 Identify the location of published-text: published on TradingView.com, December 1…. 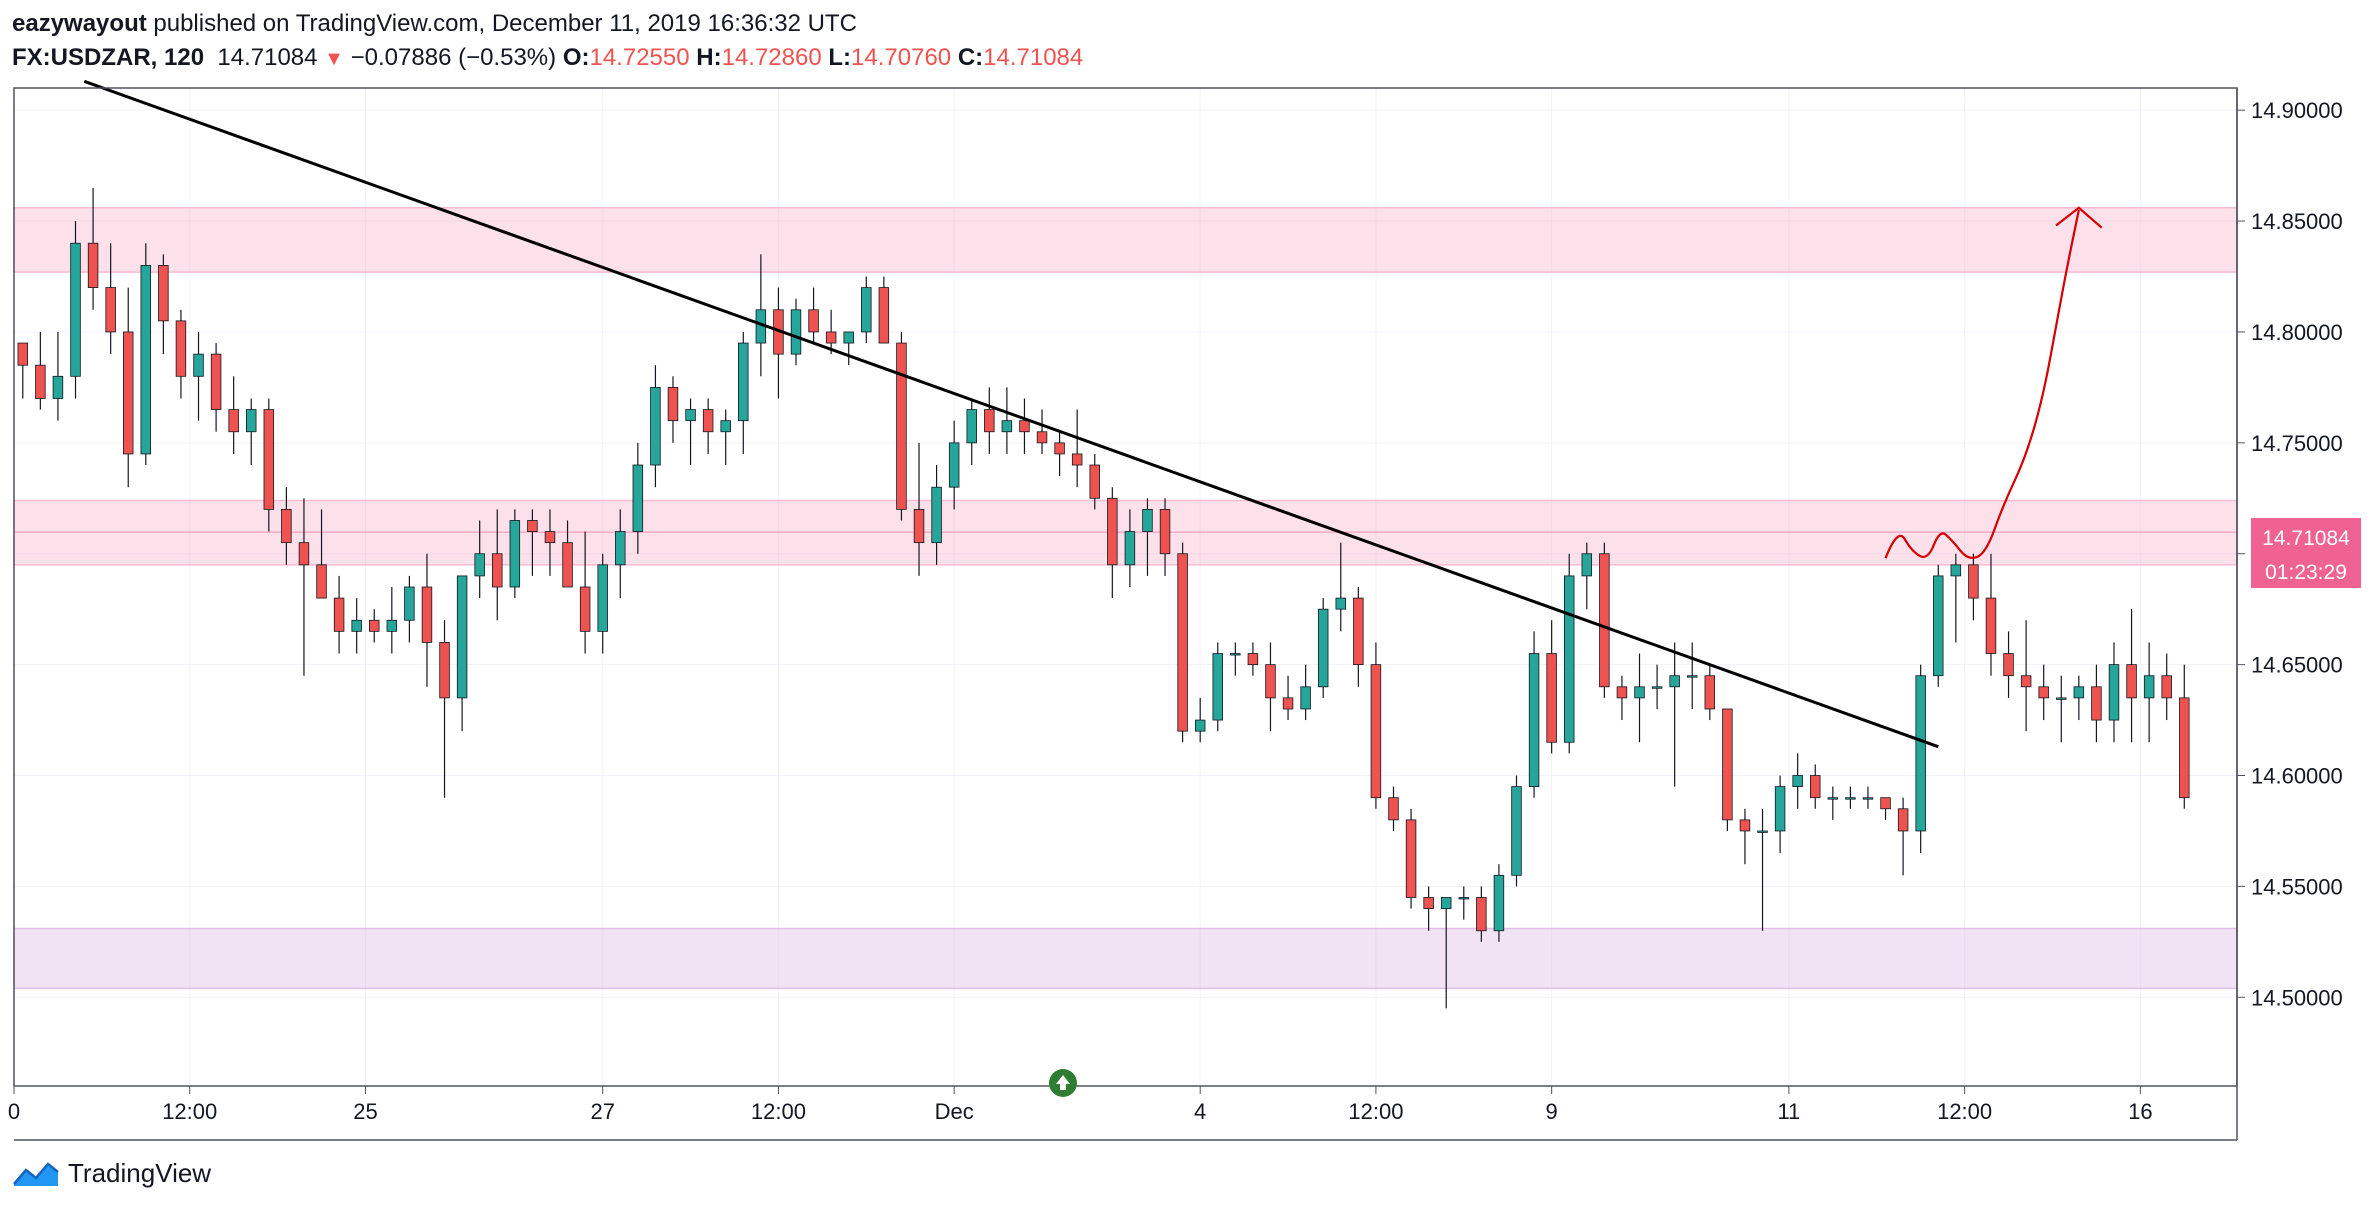
(505, 23).